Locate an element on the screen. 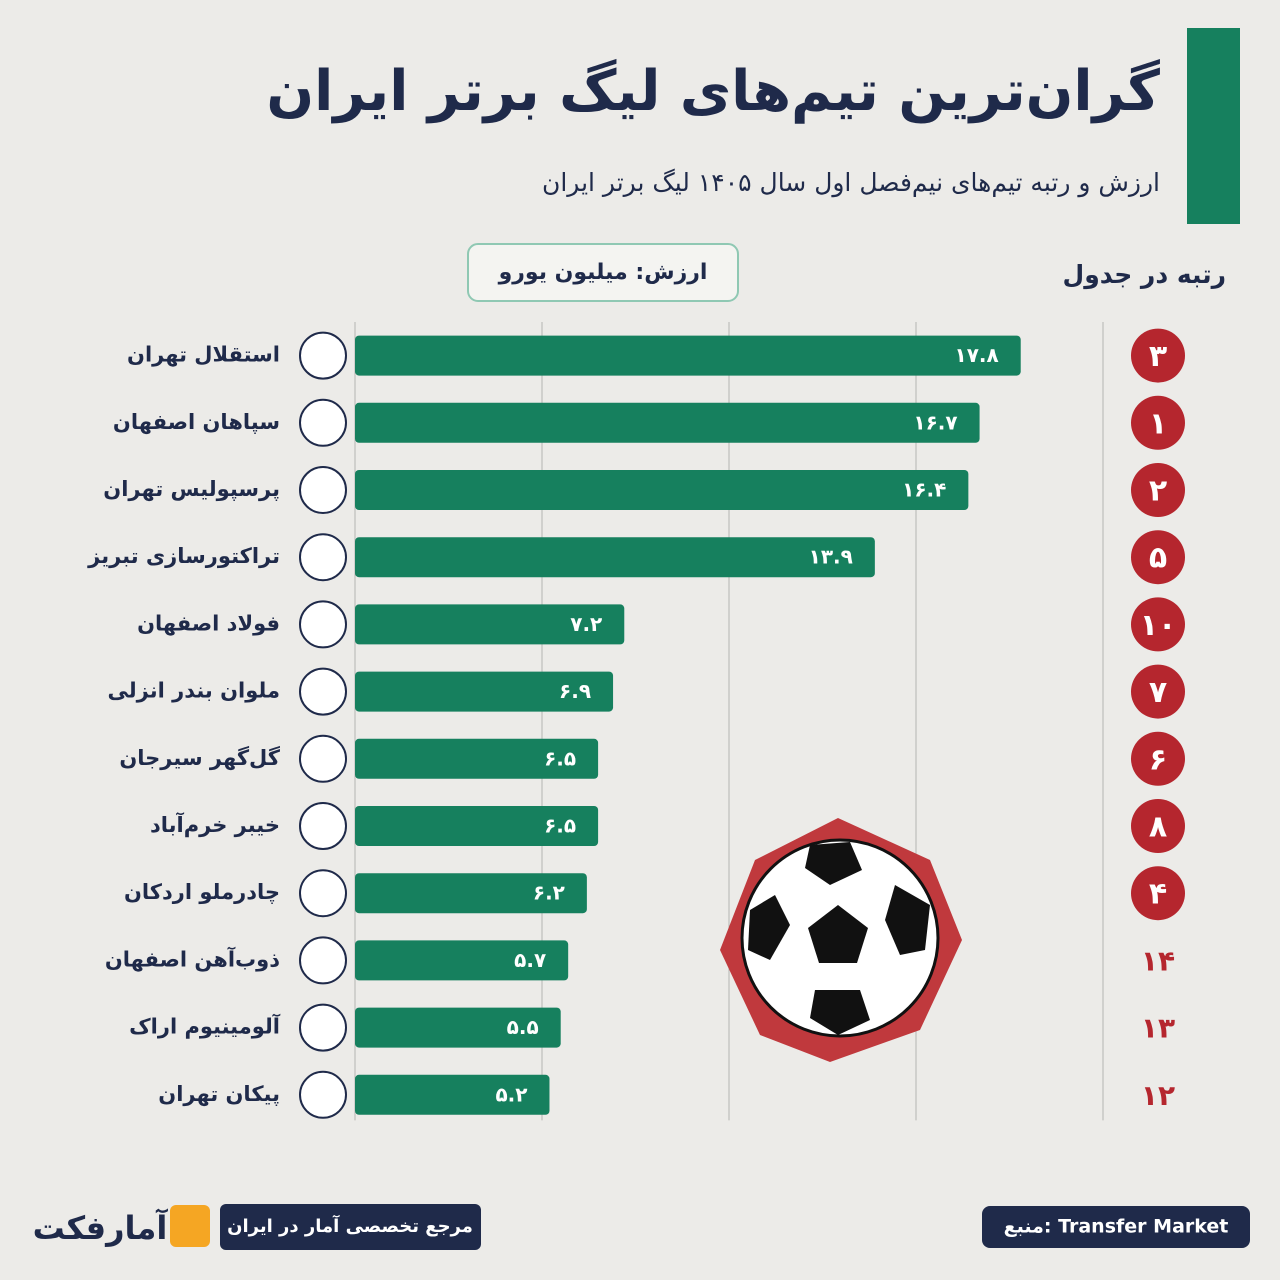  rank-label: ۲ is located at coordinates (1158, 491).